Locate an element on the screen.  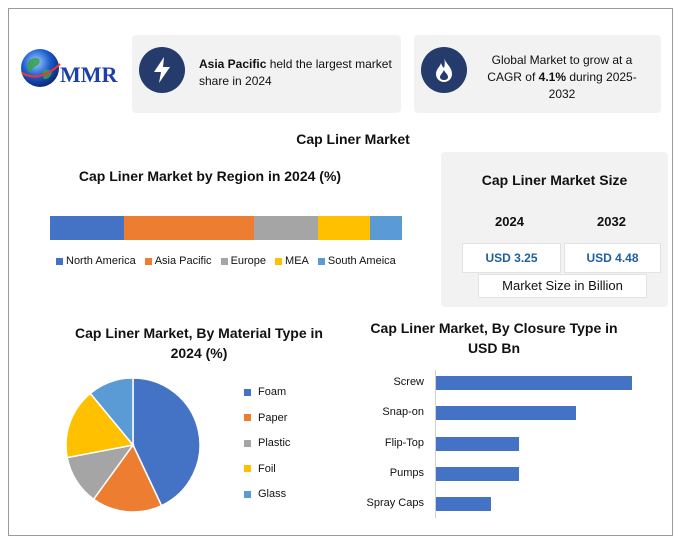
closure-axis-line is located at coordinates (435, 444).